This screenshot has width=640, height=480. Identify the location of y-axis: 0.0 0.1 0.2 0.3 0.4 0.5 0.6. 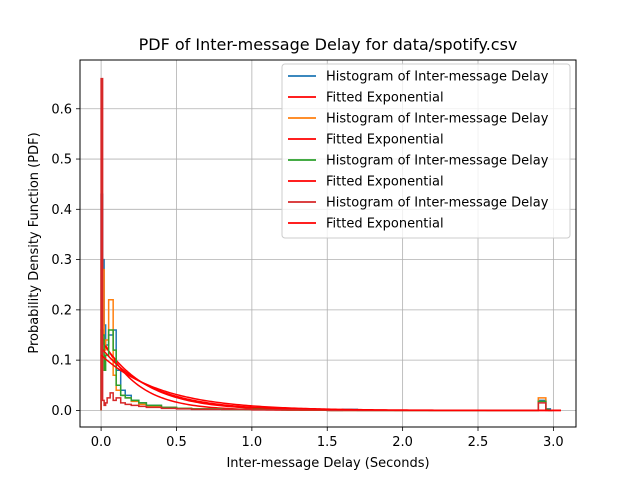
(65, 260).